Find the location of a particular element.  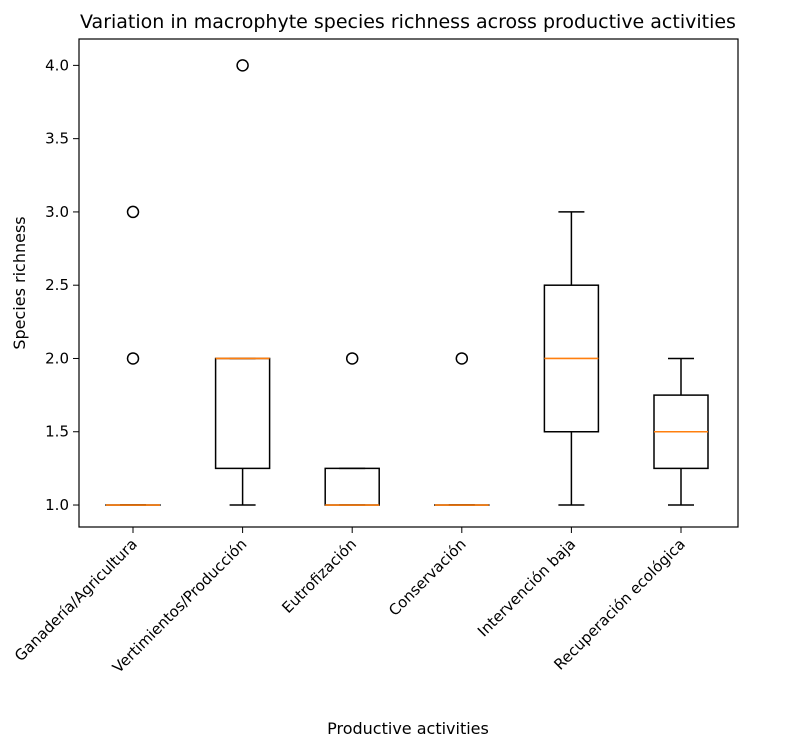

y-tick-label: 2.5 is located at coordinates (57, 285).